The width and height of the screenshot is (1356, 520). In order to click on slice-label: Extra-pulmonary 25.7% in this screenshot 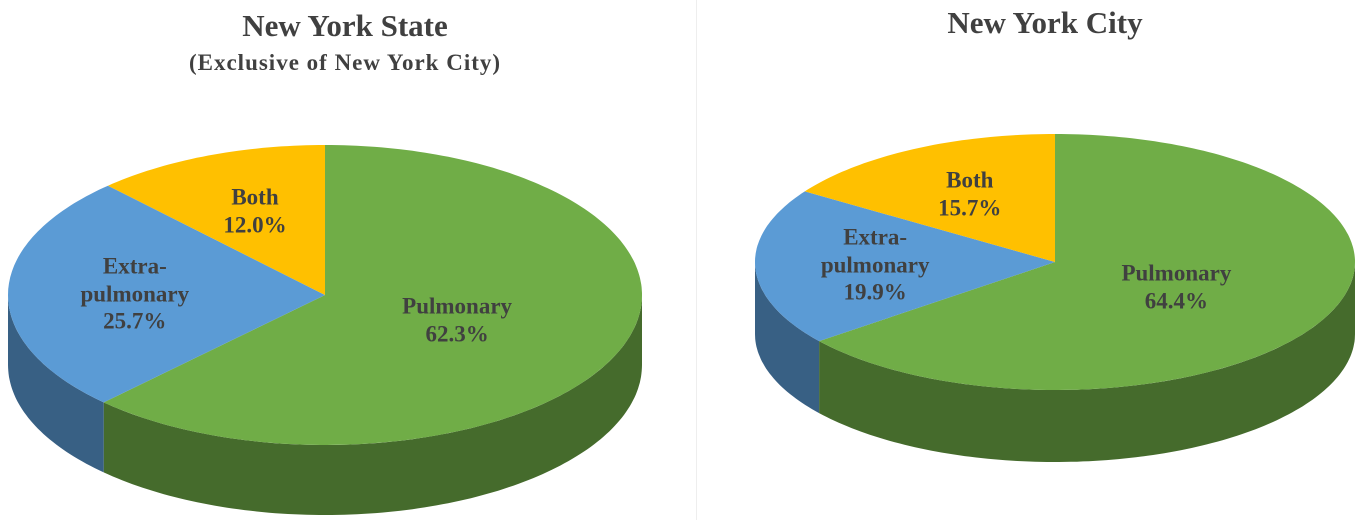, I will do `click(135, 294)`.